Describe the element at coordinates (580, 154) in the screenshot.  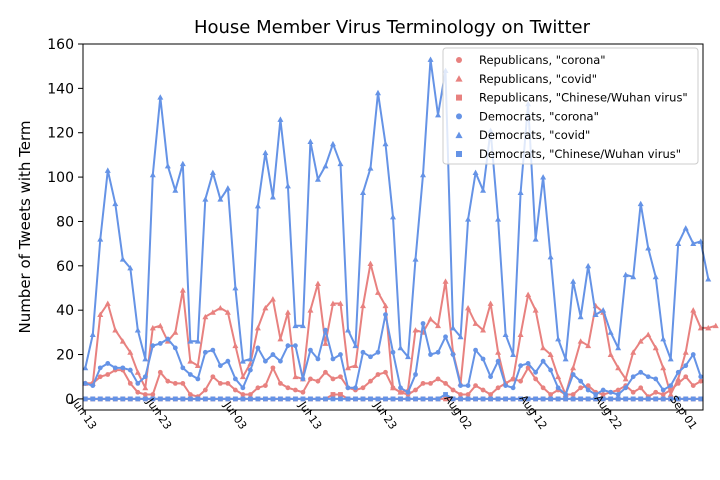
I see `legend-label: Democrats, "Chinese/Wuhan virus"` at that location.